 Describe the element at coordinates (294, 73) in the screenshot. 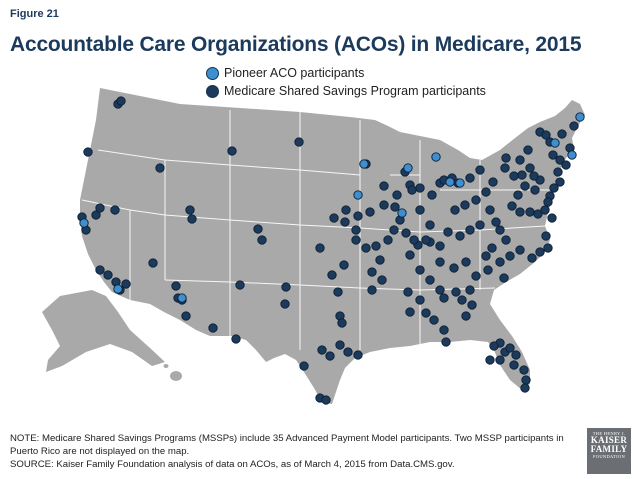

I see `legend-label-pioneer: Pioneer ACO participants` at that location.